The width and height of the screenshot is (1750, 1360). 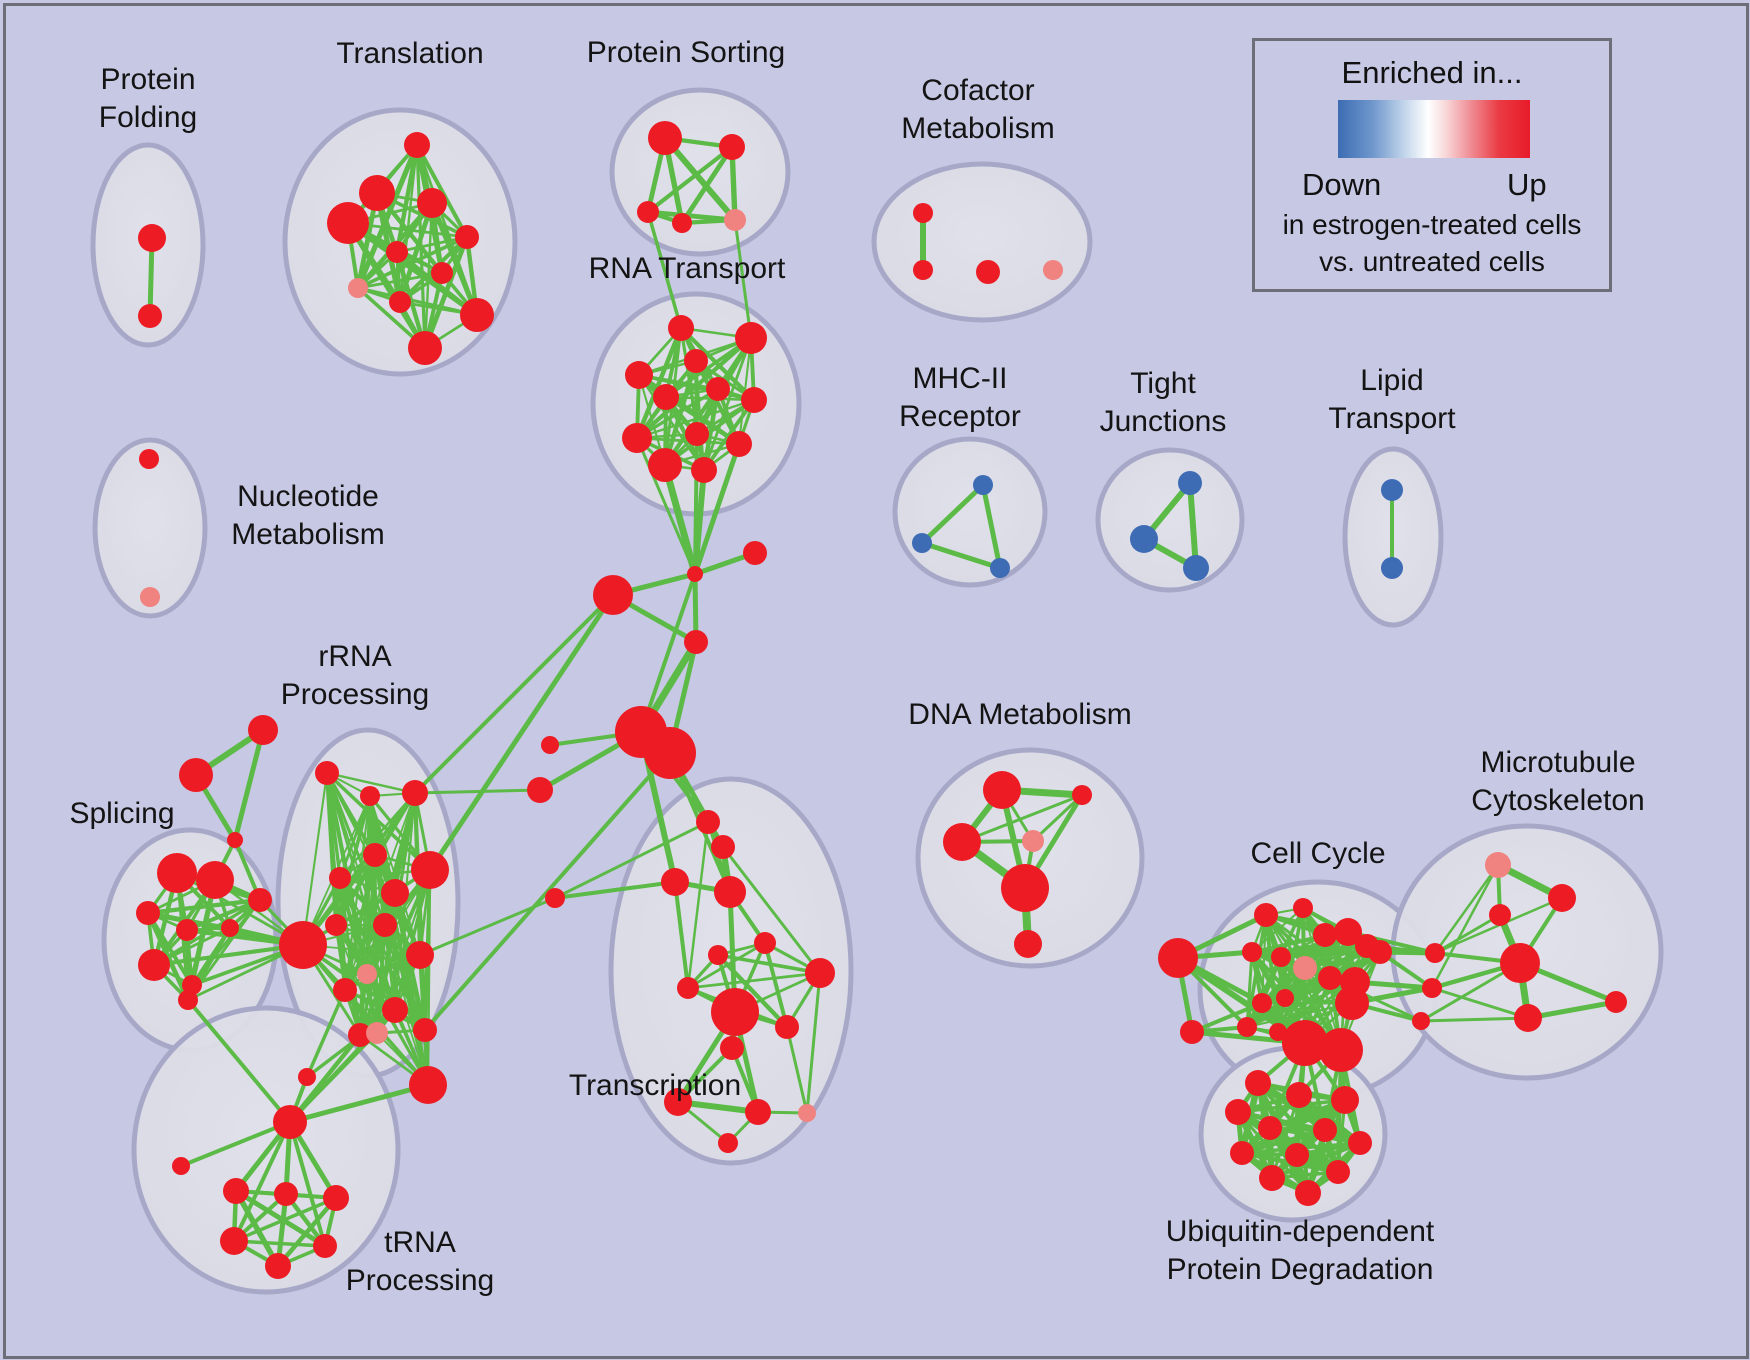 I want to click on edge-tn4-tn5, so click(x=279, y=1243).